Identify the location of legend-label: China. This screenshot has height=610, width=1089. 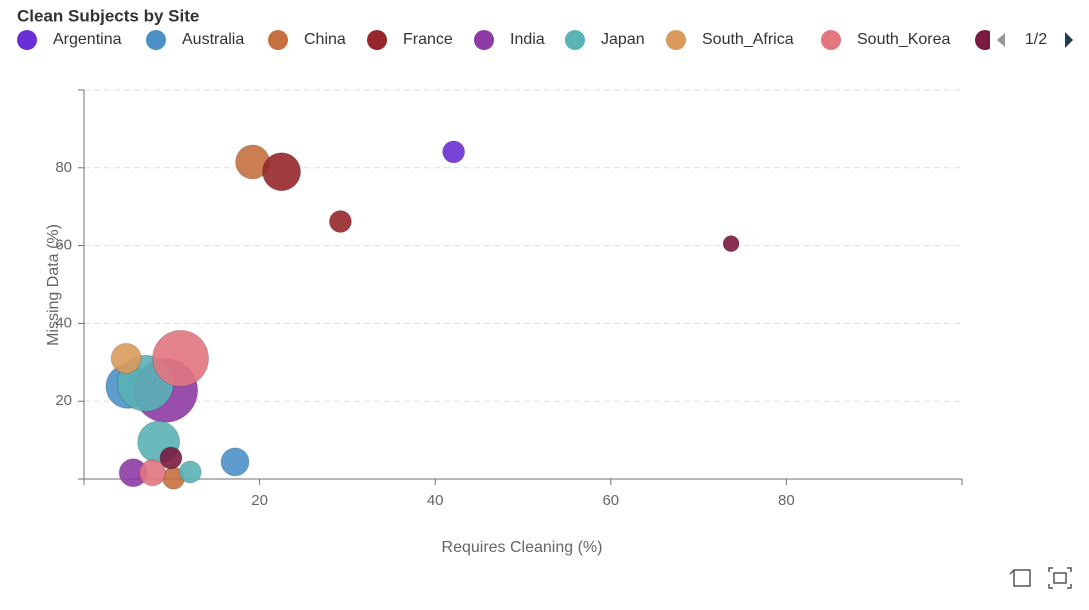
(325, 39).